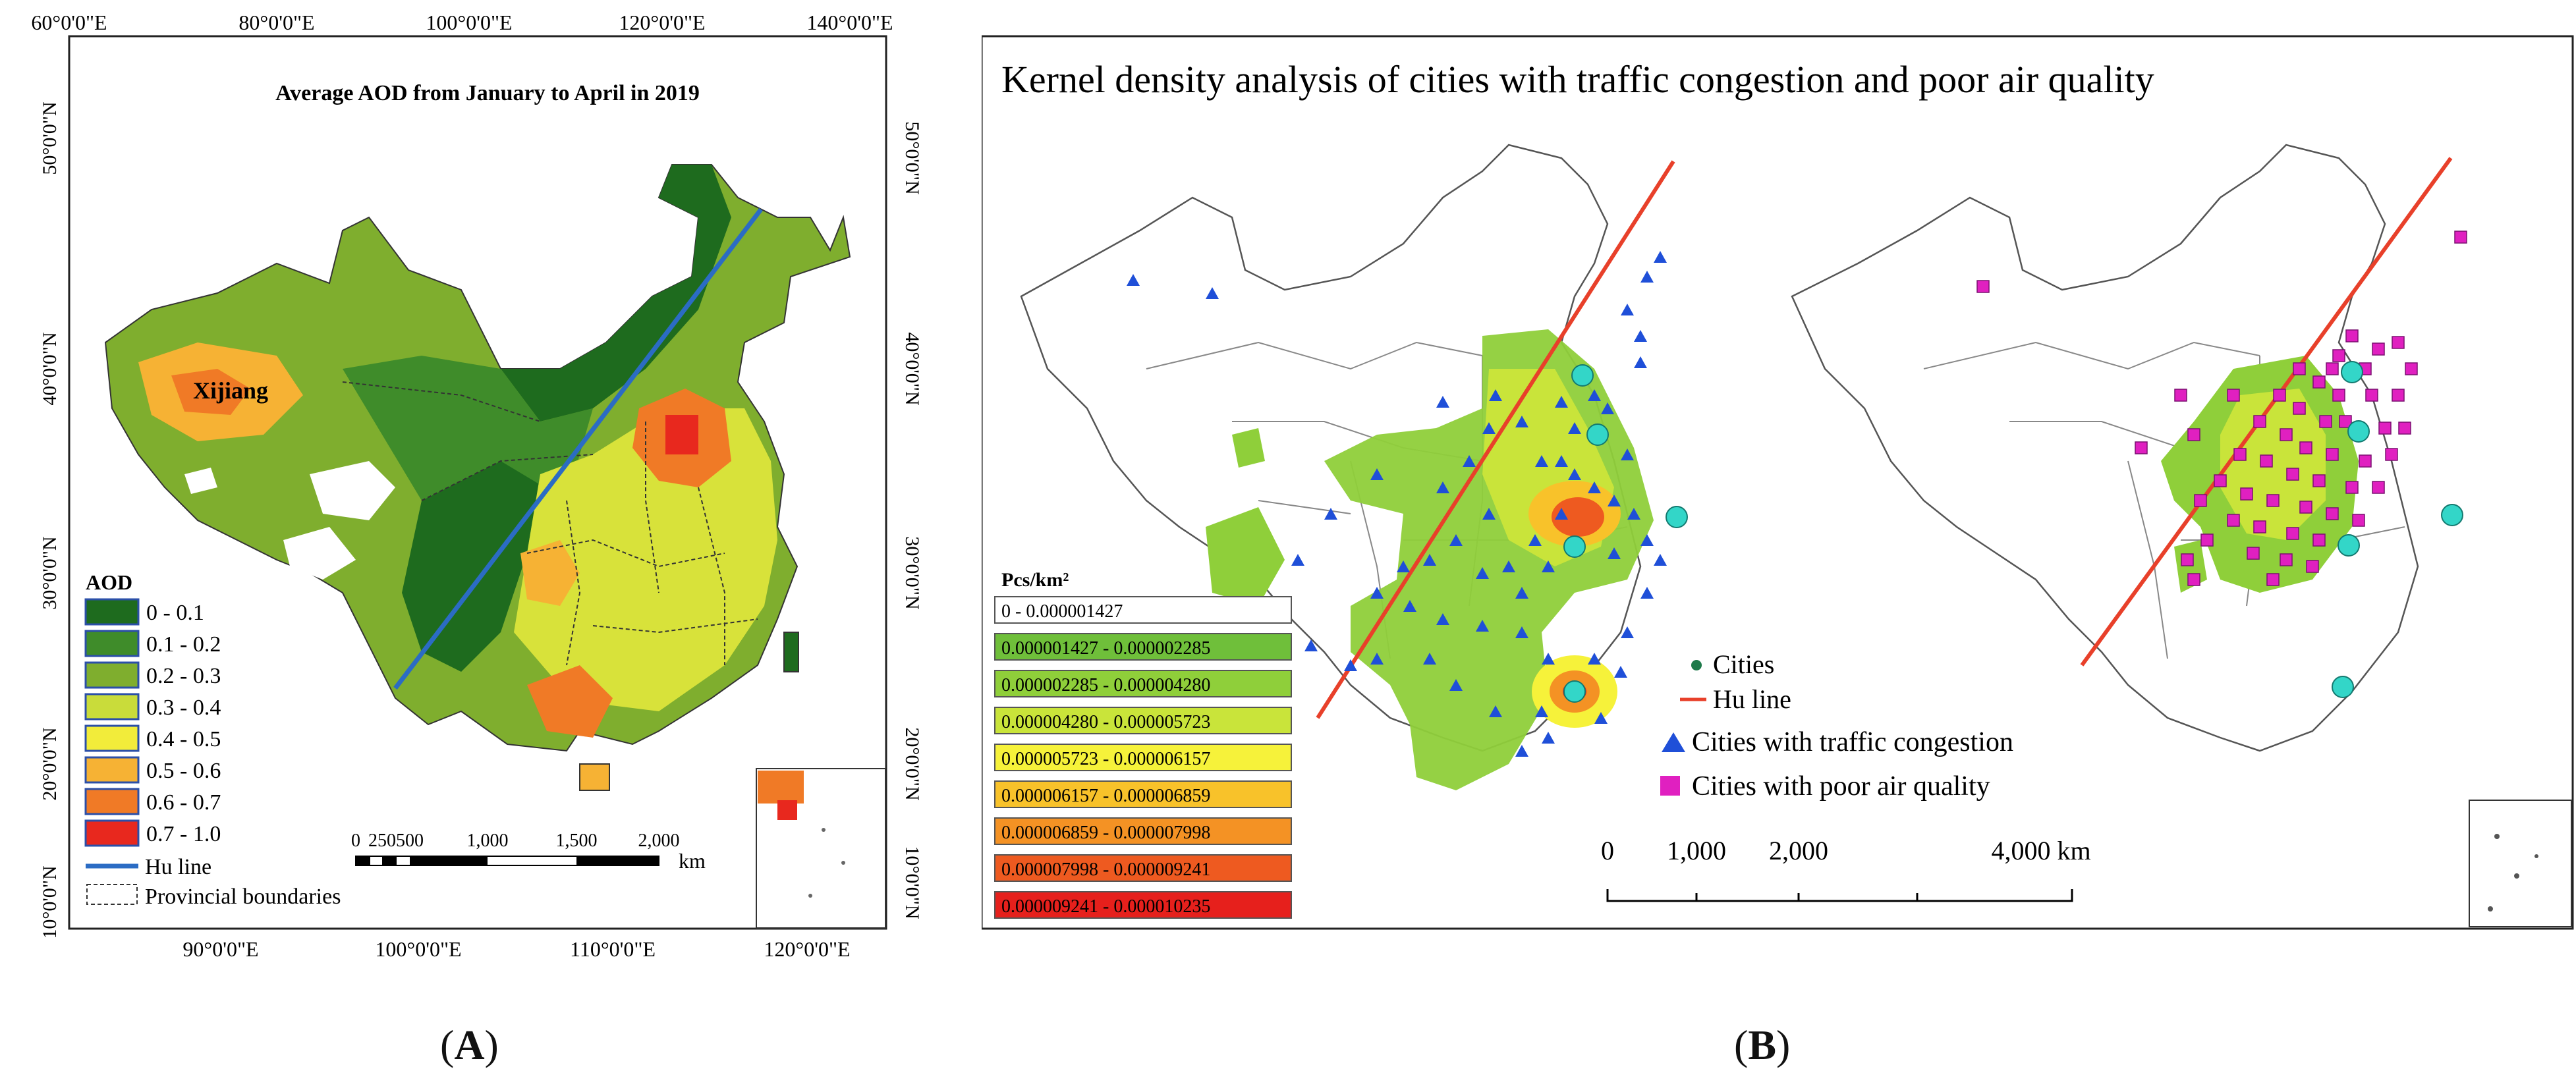 The width and height of the screenshot is (2576, 1090). I want to click on aod-legend-label: 0.6 - 0.7, so click(183, 802).